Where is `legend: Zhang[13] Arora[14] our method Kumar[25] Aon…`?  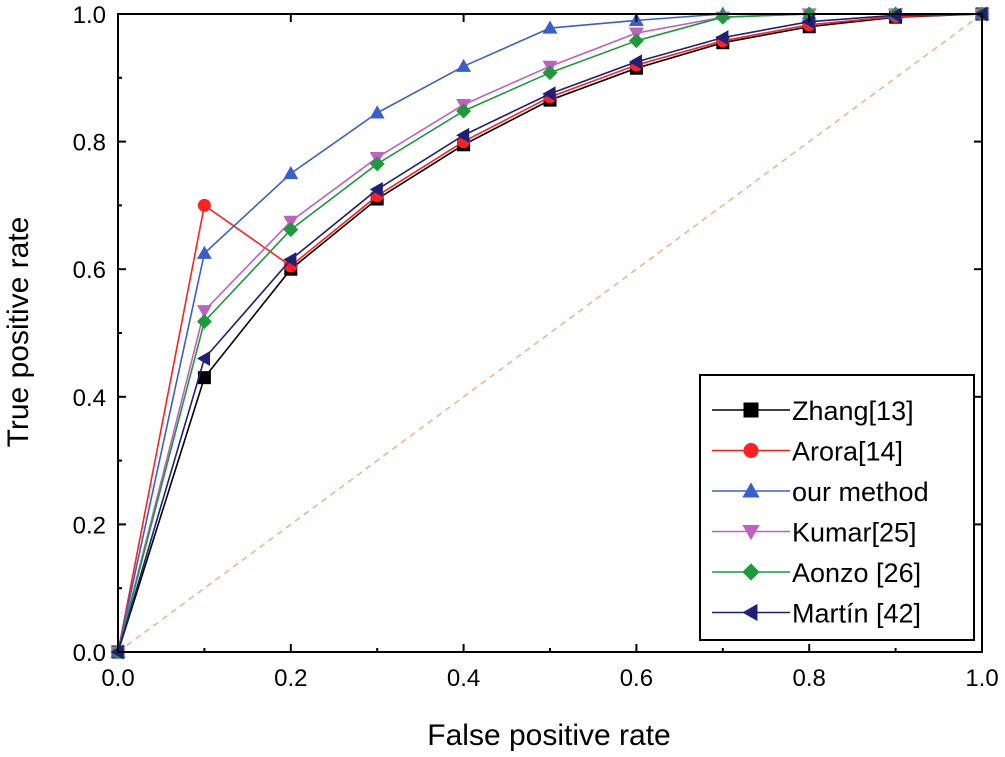 legend: Zhang[13] Arora[14] our method Kumar[25] Aon… is located at coordinates (837, 507).